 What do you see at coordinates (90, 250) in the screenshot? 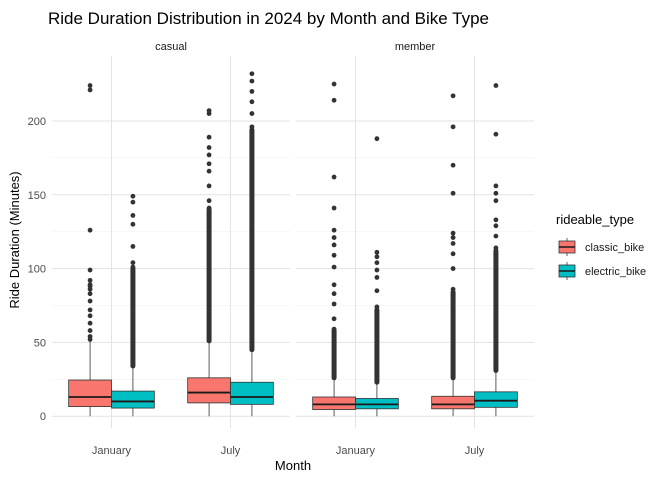
I see `box-casual-january-classic_bike` at bounding box center [90, 250].